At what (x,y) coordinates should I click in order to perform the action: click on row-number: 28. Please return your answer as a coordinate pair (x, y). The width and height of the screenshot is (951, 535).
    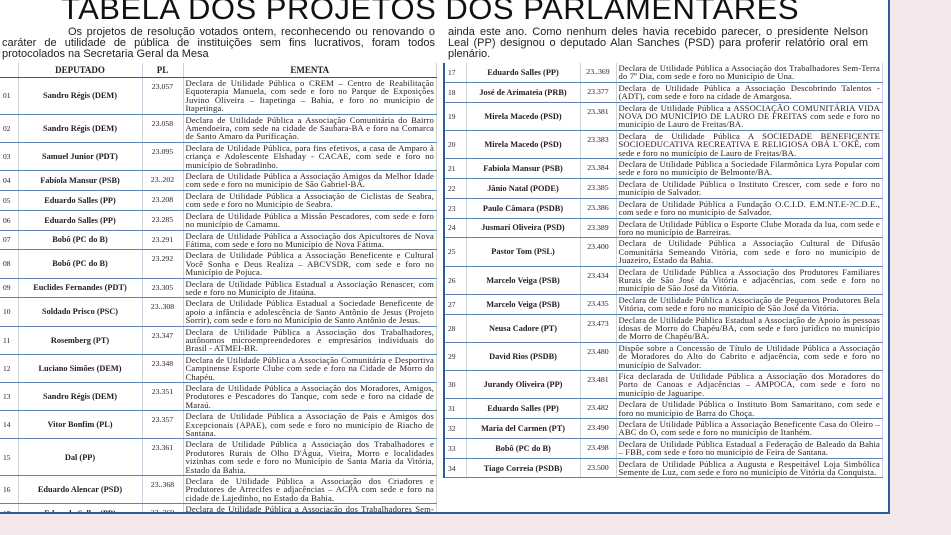
    Looking at the image, I should click on (455, 328).